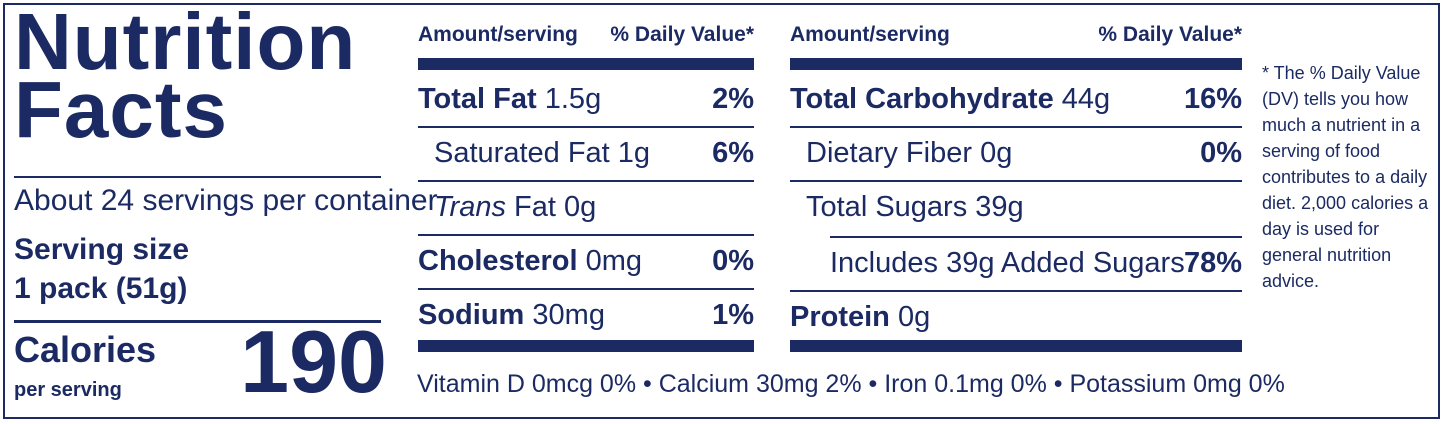 Image resolution: width=1445 pixels, height=424 pixels. I want to click on nutrient-dv: 78%, so click(1212, 263).